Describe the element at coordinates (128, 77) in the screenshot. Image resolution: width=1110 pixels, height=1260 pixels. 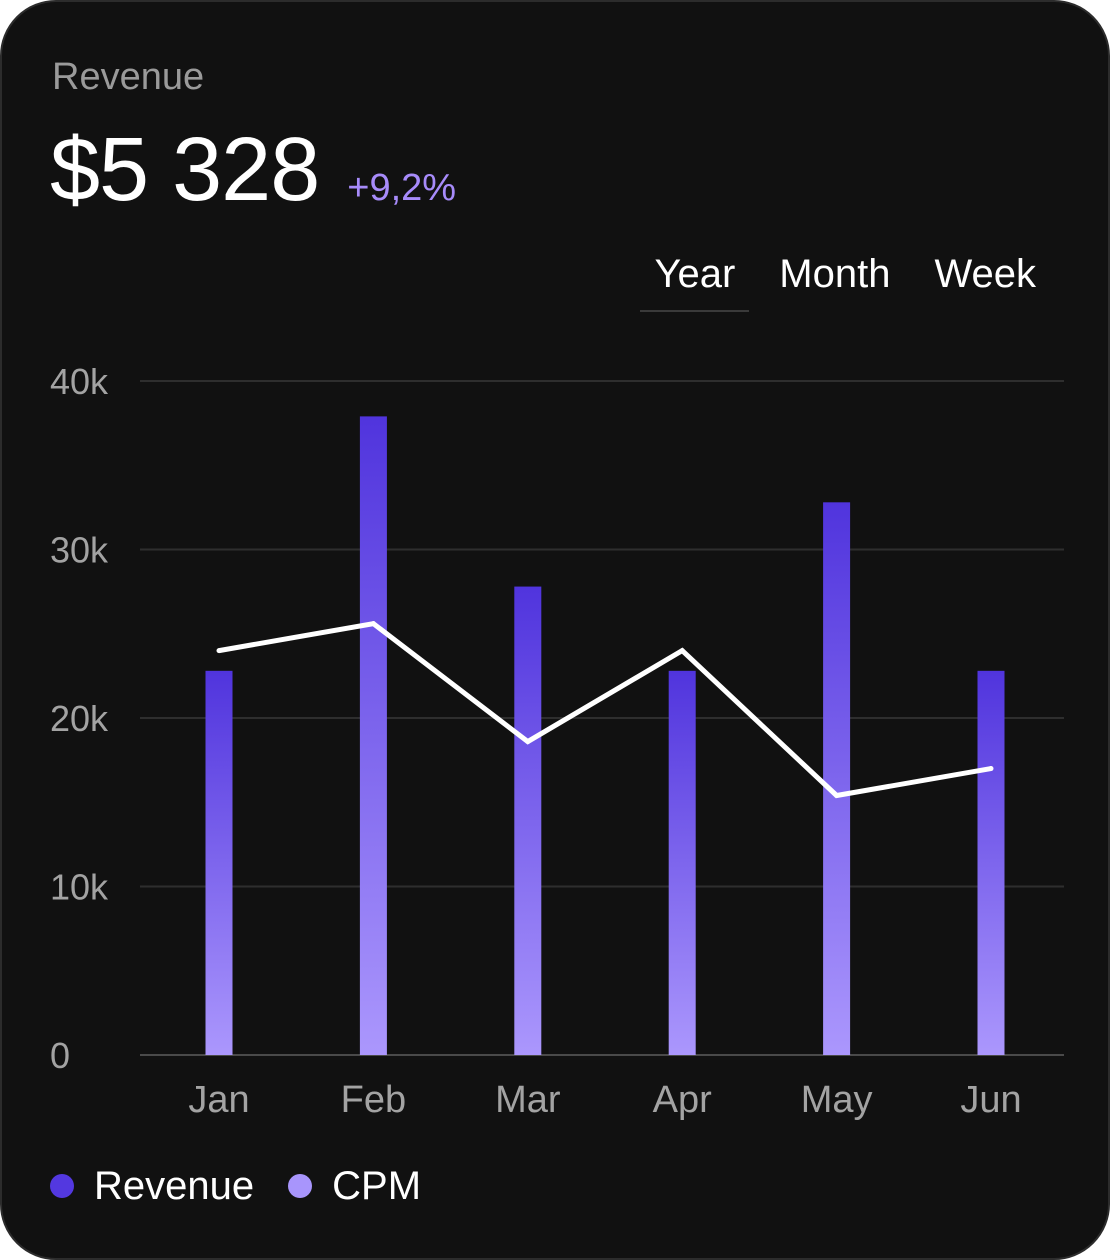
I see `metric-label: Revenue` at that location.